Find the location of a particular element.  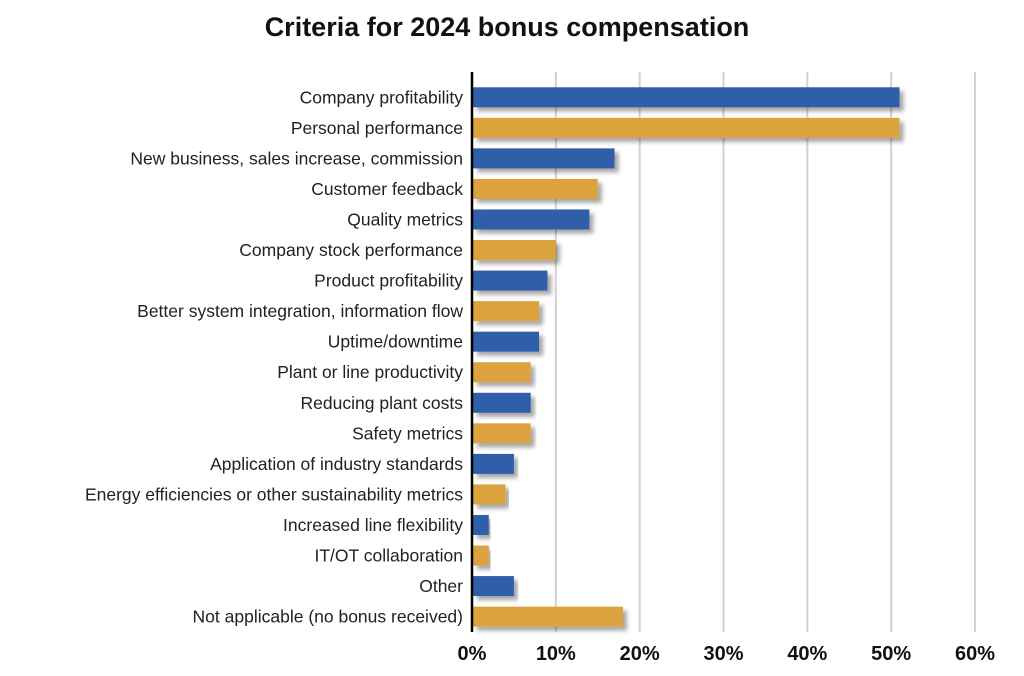

x-axis-tick-labels: 0% 10% 20% 30% 40% 50% 60% is located at coordinates (727, 654).